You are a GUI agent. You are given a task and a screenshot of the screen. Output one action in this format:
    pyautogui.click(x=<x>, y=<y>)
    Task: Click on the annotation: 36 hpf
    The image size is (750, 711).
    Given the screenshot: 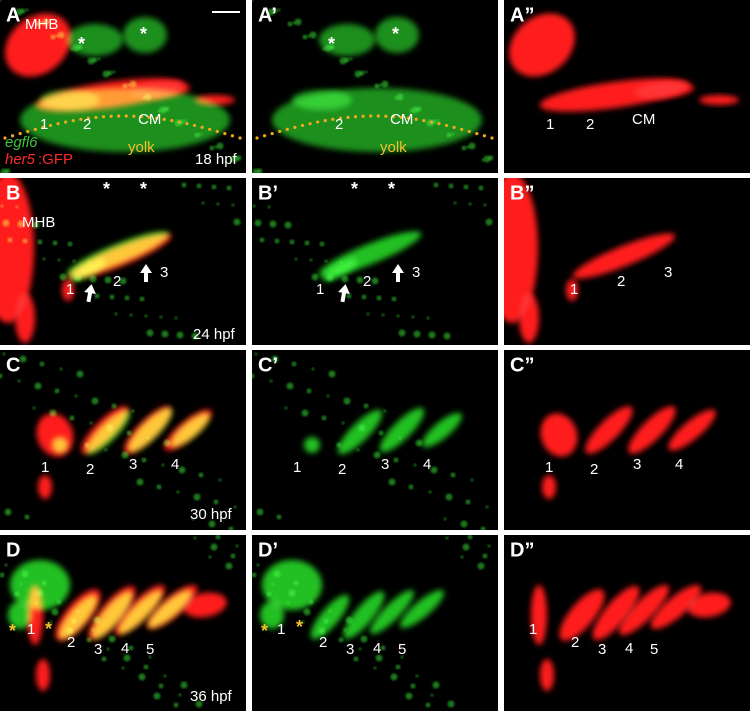 What is the action you would take?
    pyautogui.click(x=211, y=696)
    